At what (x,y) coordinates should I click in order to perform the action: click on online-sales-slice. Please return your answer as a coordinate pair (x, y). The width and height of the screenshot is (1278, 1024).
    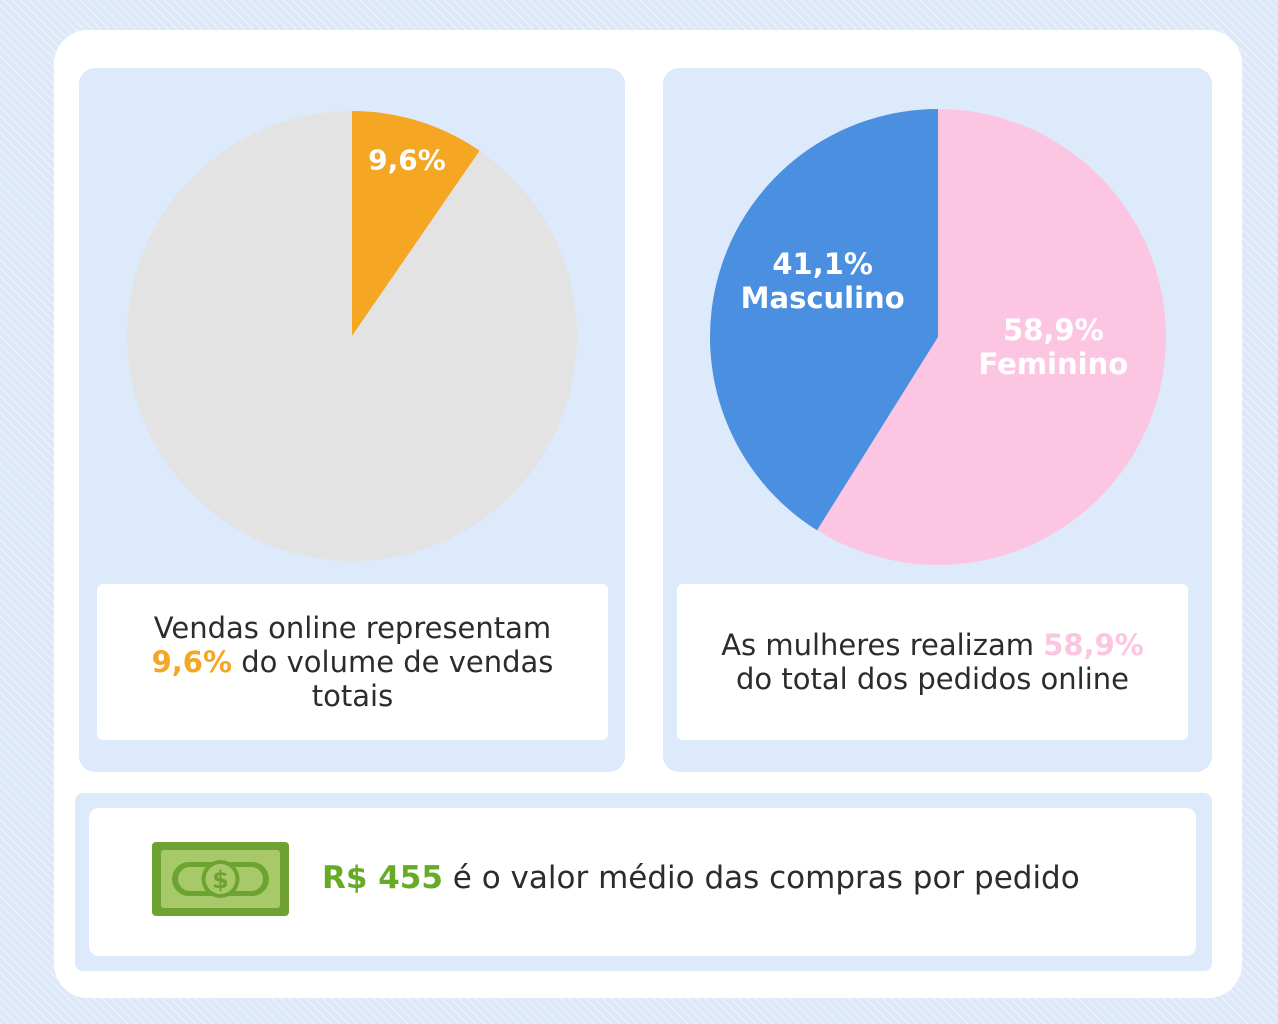
    Looking at the image, I should click on (416, 223).